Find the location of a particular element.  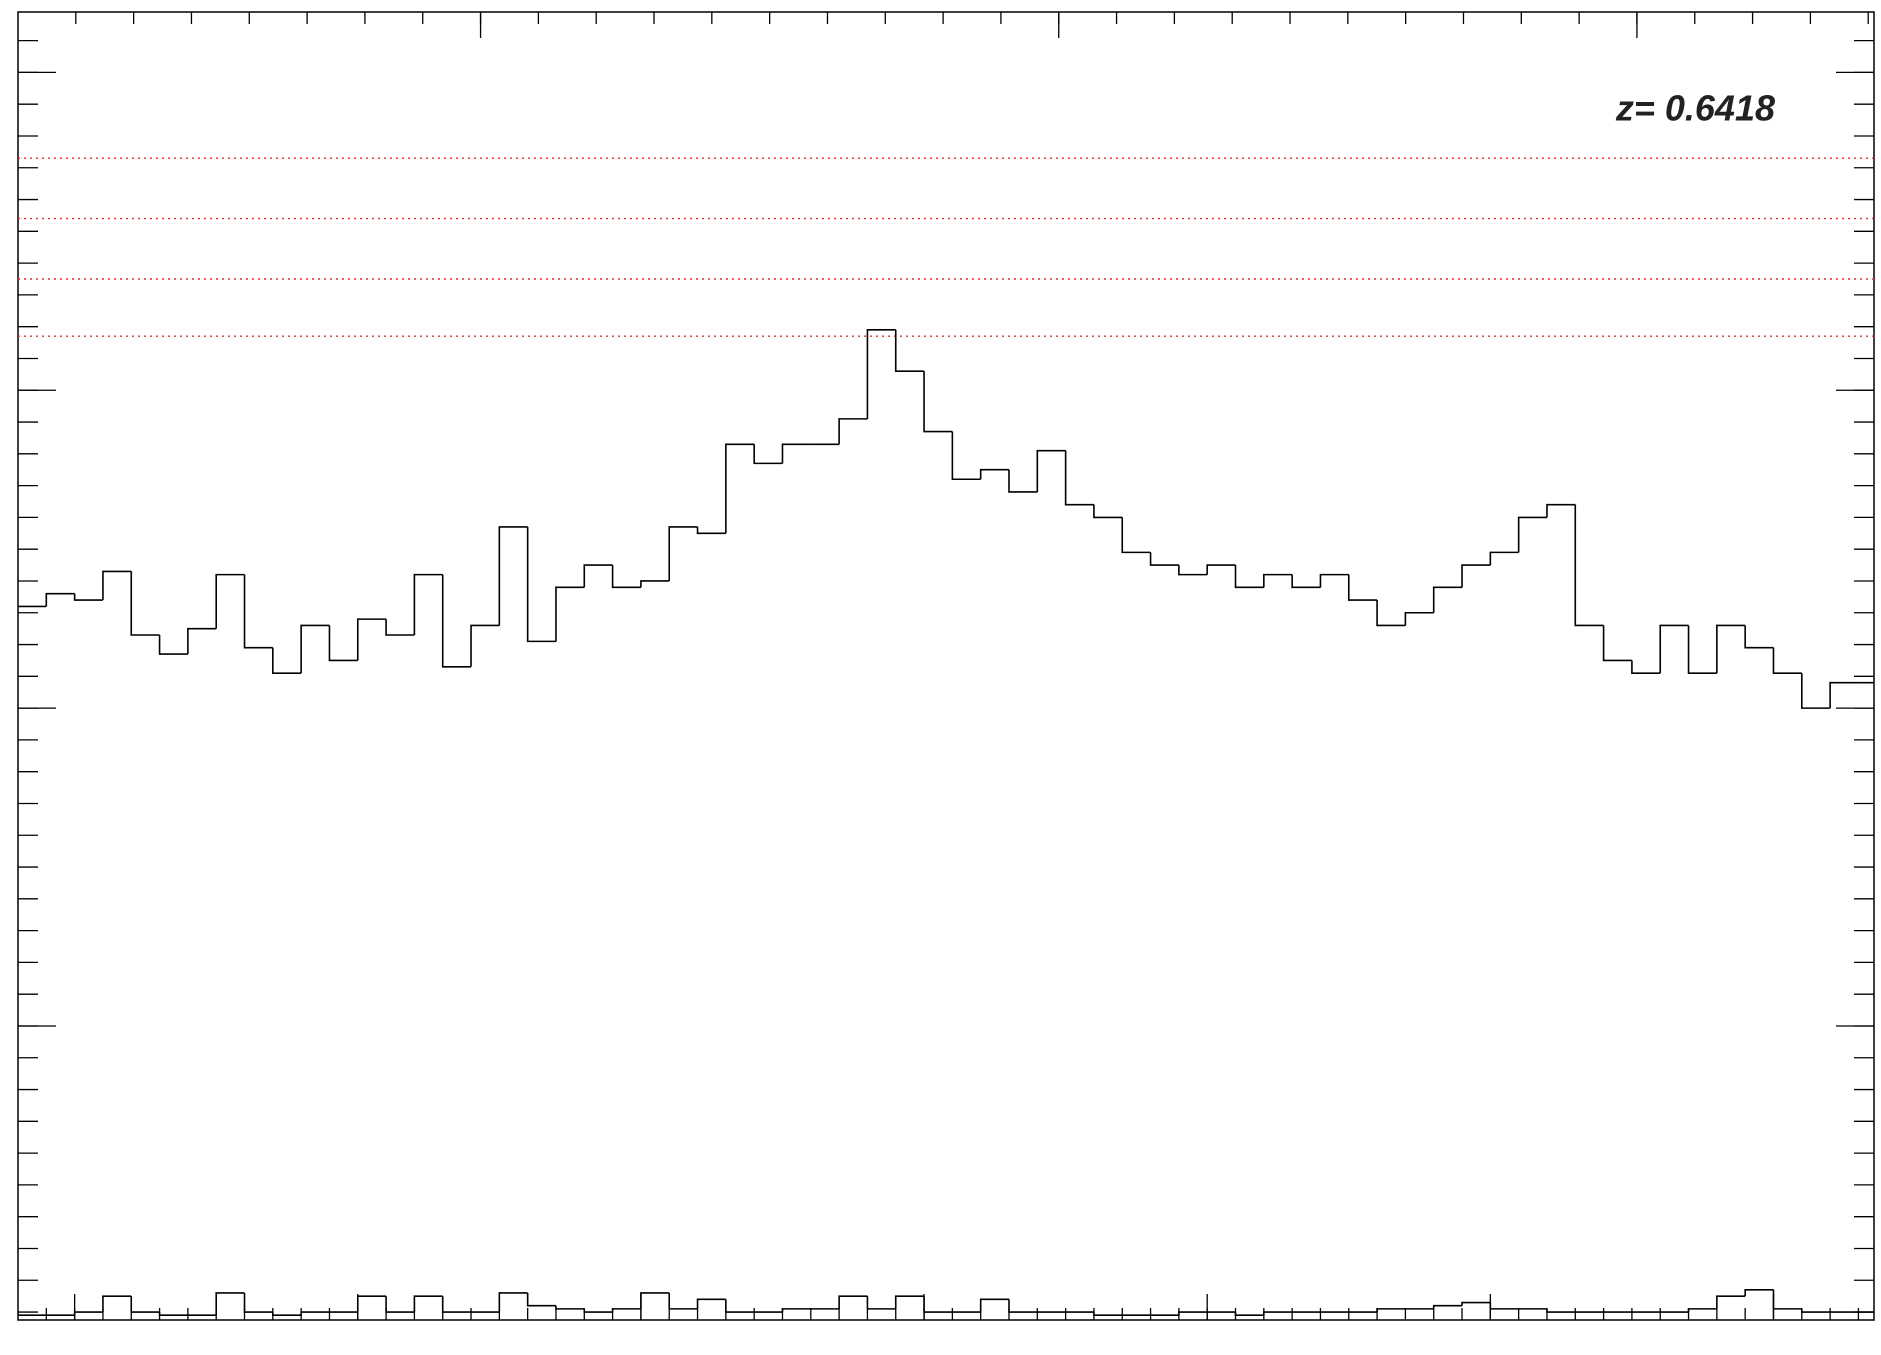

redshift-annotation: z= 0.6418 is located at coordinates (1695, 108).